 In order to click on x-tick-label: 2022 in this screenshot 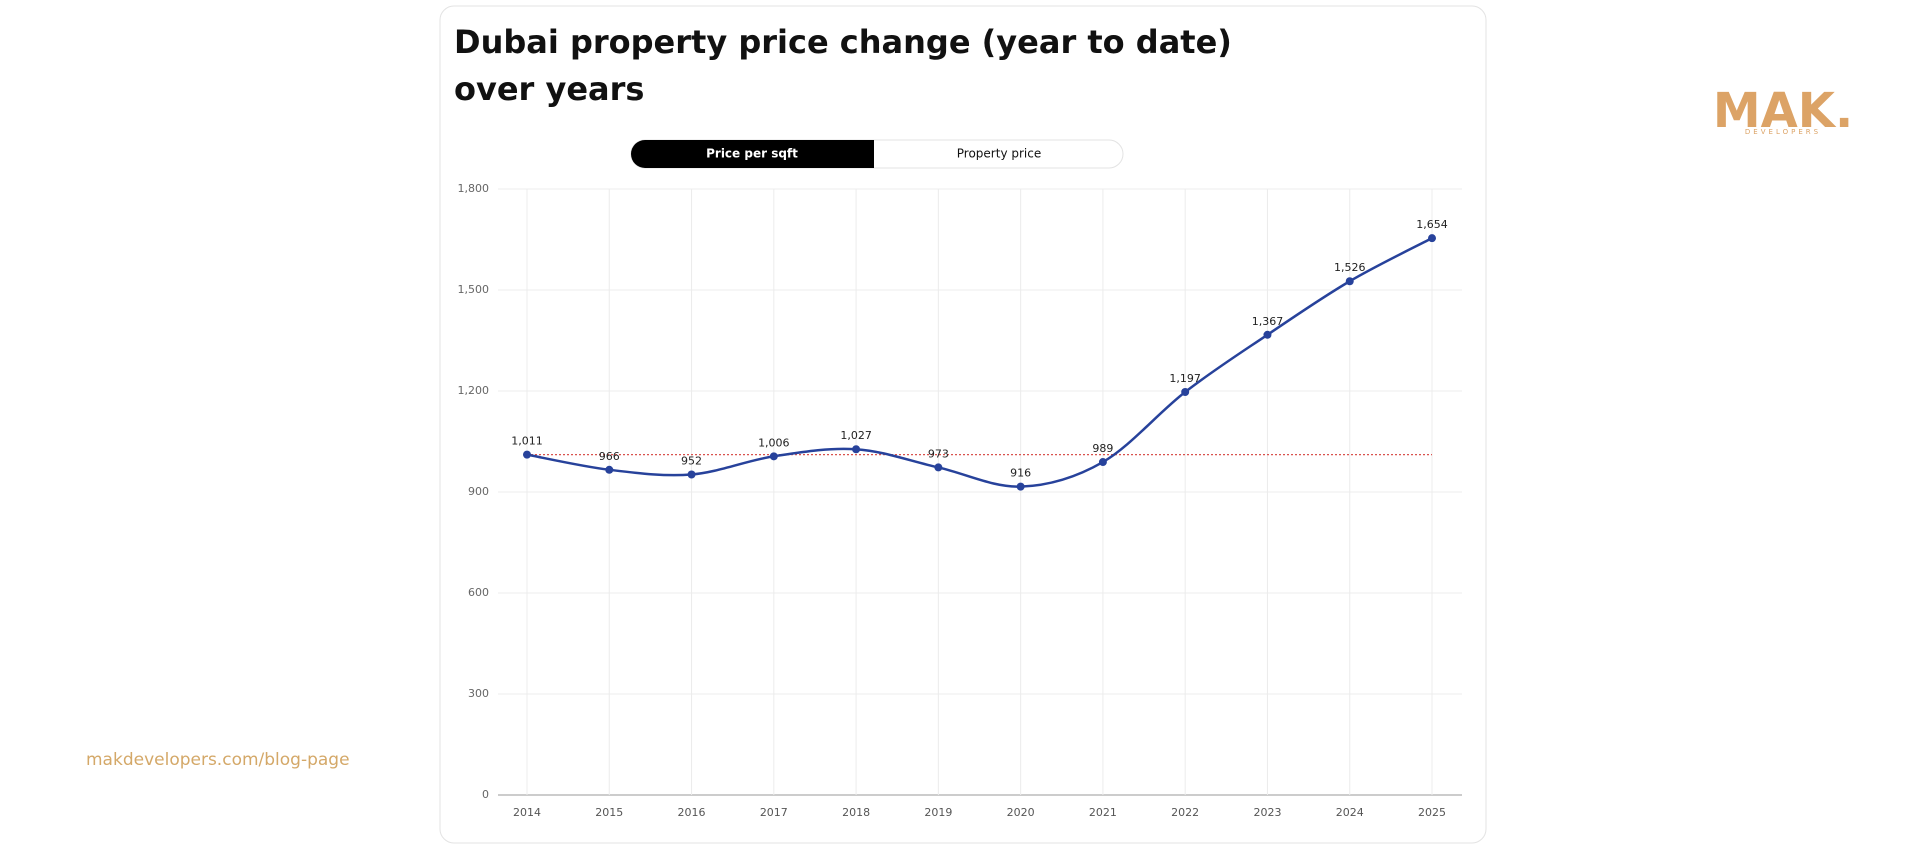, I will do `click(1185, 812)`.